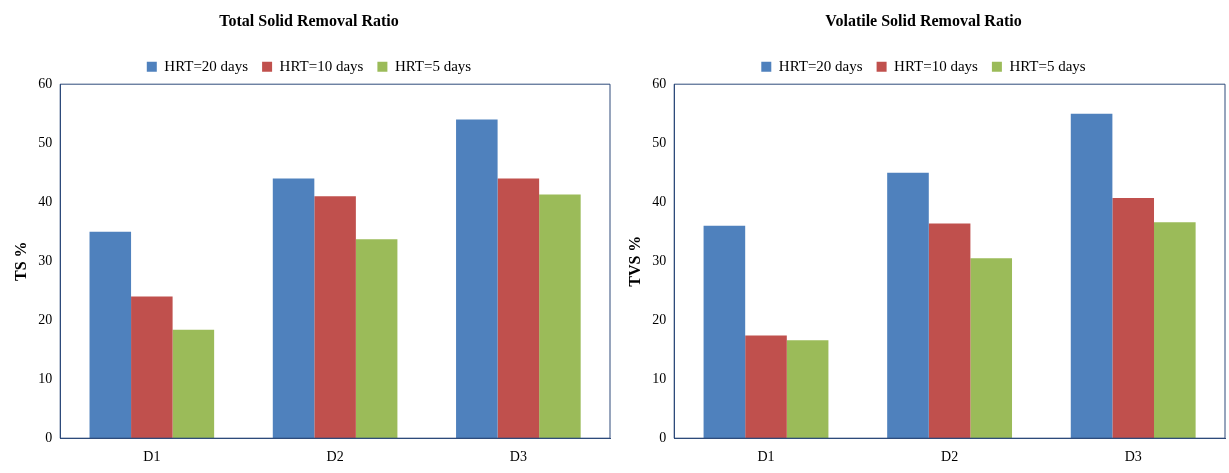  Describe the element at coordinates (20, 261) in the screenshot. I see `y-axis-title: TS %` at that location.